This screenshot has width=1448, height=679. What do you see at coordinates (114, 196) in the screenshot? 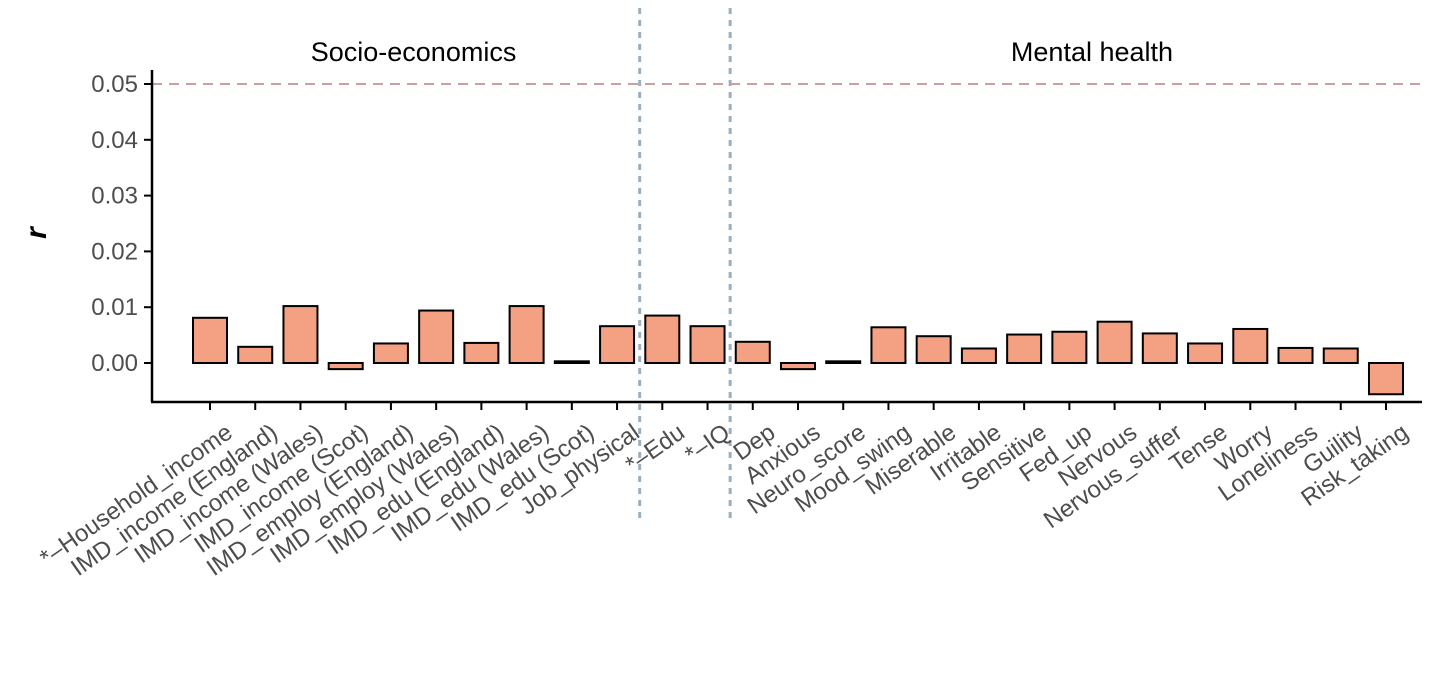
I see `y-tick-label-3: 0.03` at bounding box center [114, 196].